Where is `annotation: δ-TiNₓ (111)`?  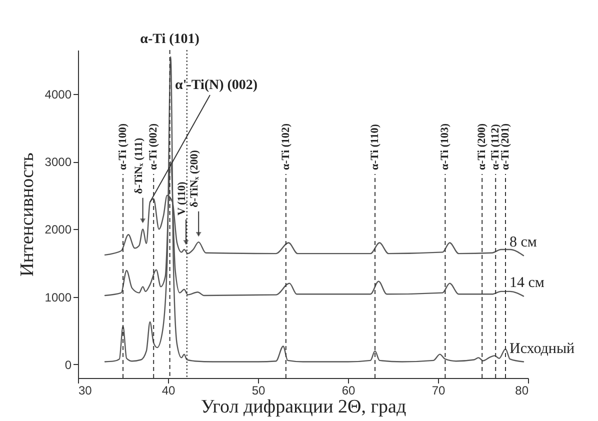 annotation: δ-TiNₓ (111) is located at coordinates (138, 165).